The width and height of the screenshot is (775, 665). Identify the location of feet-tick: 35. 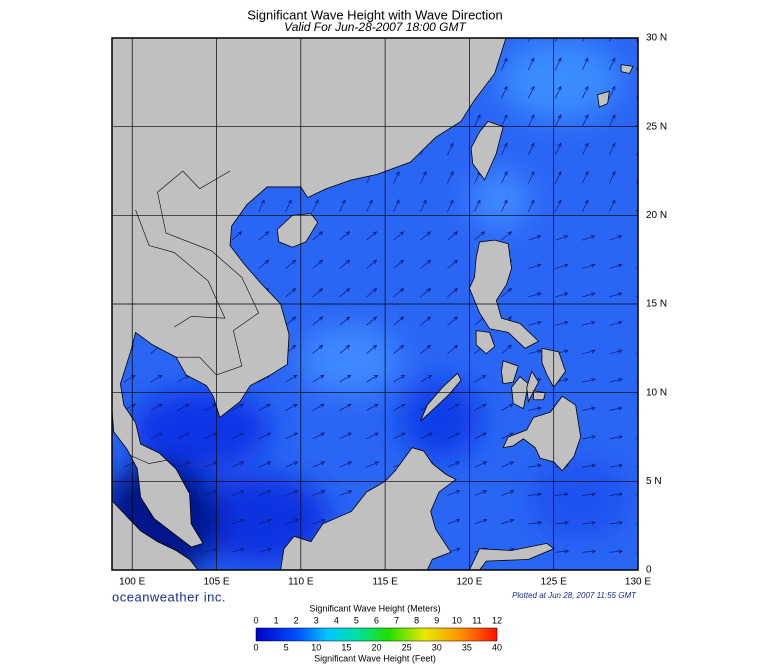
(467, 647).